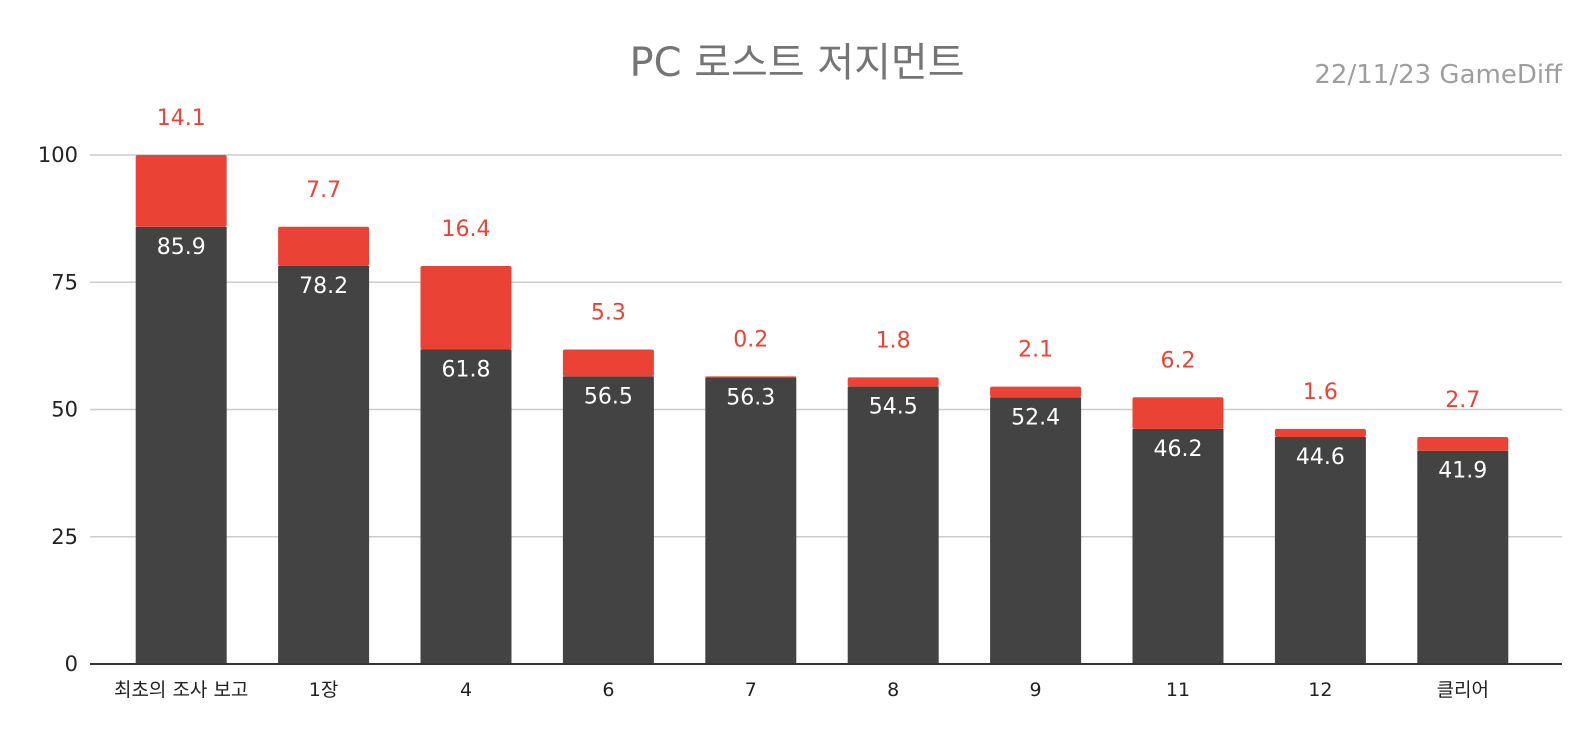 Image resolution: width=1594 pixels, height=730 pixels. What do you see at coordinates (466, 690) in the screenshot?
I see `x-category-label: 4` at bounding box center [466, 690].